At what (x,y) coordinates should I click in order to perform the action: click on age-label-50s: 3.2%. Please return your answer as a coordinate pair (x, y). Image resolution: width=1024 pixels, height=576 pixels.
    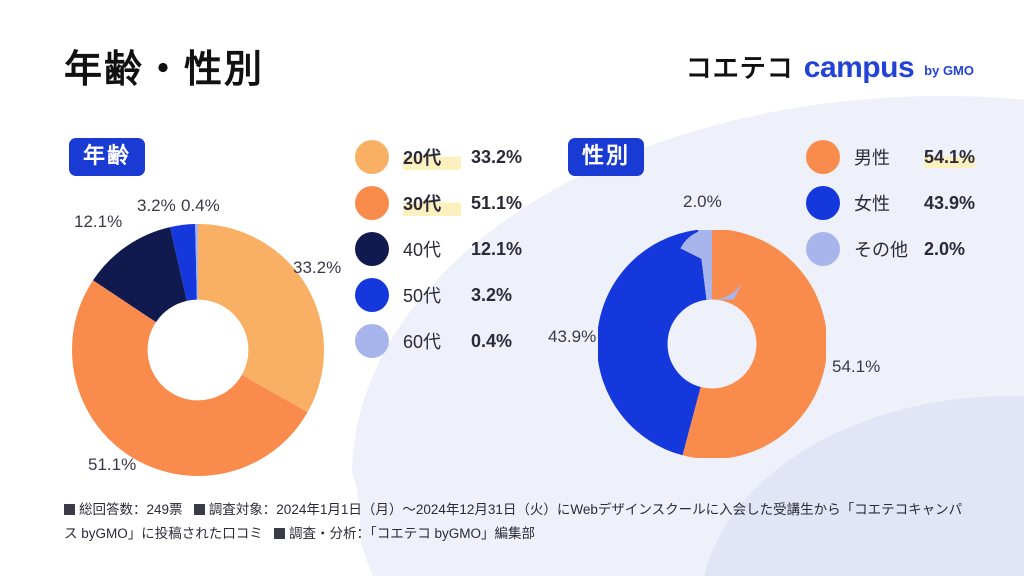
    Looking at the image, I should click on (156, 205).